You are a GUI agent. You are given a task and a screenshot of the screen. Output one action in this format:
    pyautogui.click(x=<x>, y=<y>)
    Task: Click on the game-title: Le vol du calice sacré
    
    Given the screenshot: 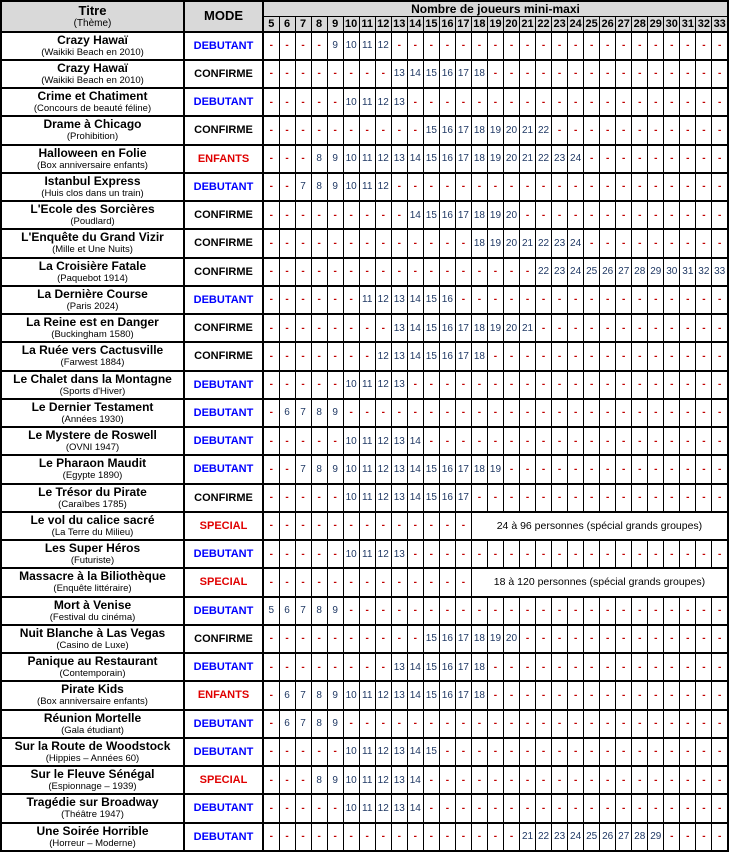 What is the action you would take?
    pyautogui.click(x=92, y=519)
    